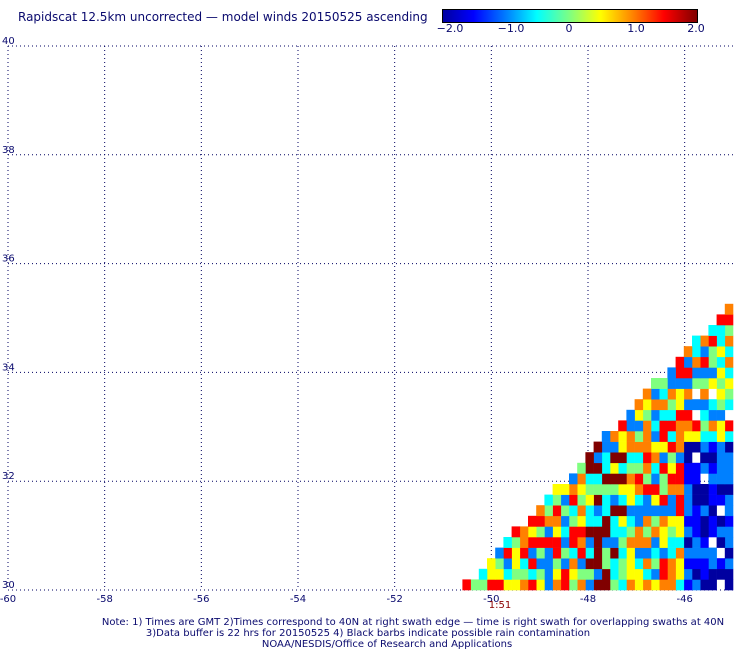 This screenshot has width=740, height=650. Describe the element at coordinates (8, 259) in the screenshot. I see `lat-tick-label: 36` at that location.